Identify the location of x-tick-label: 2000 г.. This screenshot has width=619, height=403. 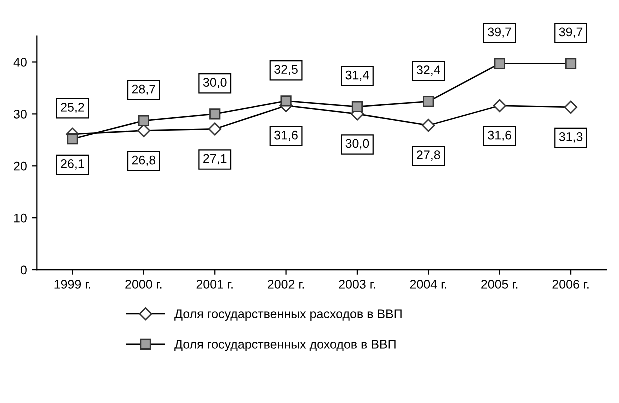
(144, 284).